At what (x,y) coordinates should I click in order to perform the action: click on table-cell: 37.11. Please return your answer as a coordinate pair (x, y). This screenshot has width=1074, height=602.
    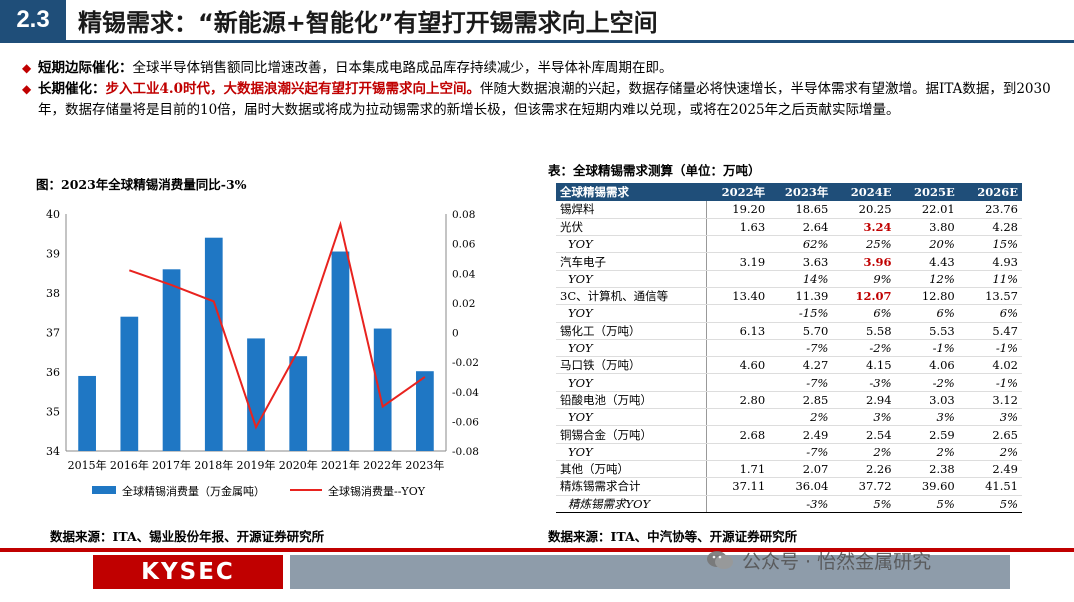
    Looking at the image, I should click on (738, 486).